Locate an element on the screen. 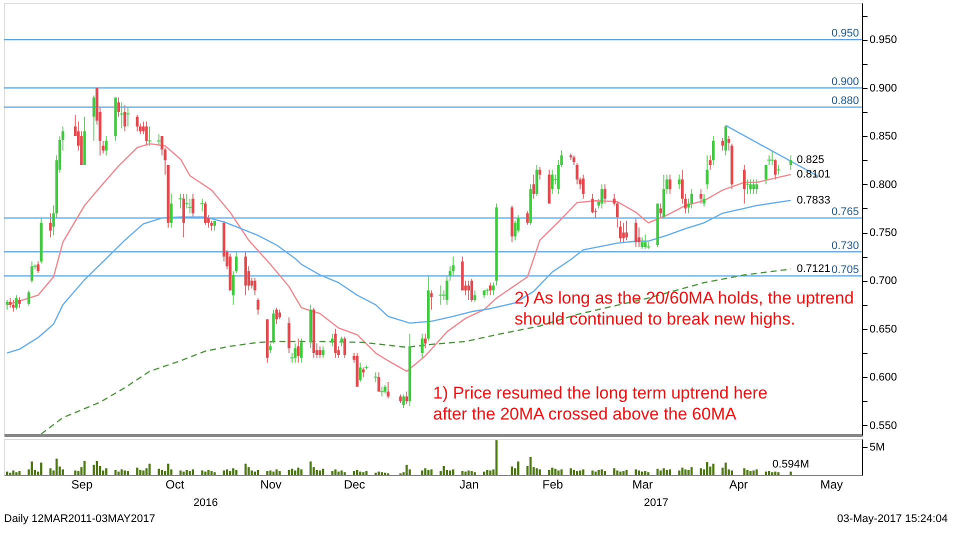  annotation: 0.825 is located at coordinates (810, 160).